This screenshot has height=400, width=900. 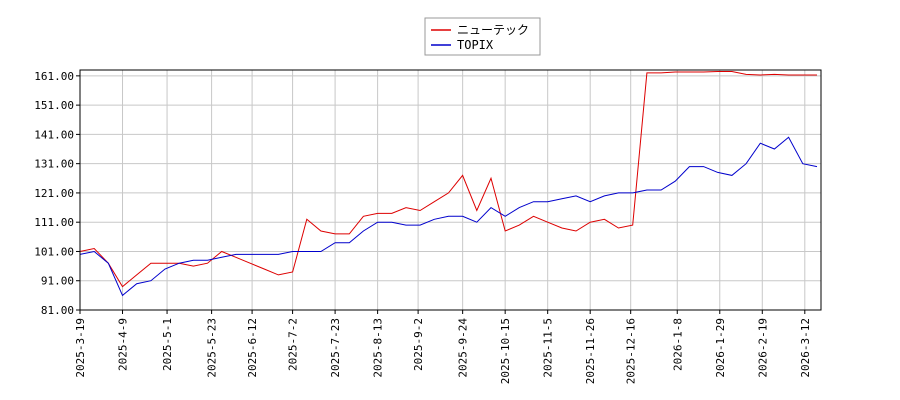 What do you see at coordinates (805, 348) in the screenshot?
I see `x-tick-label: 2026-3-12` at bounding box center [805, 348].